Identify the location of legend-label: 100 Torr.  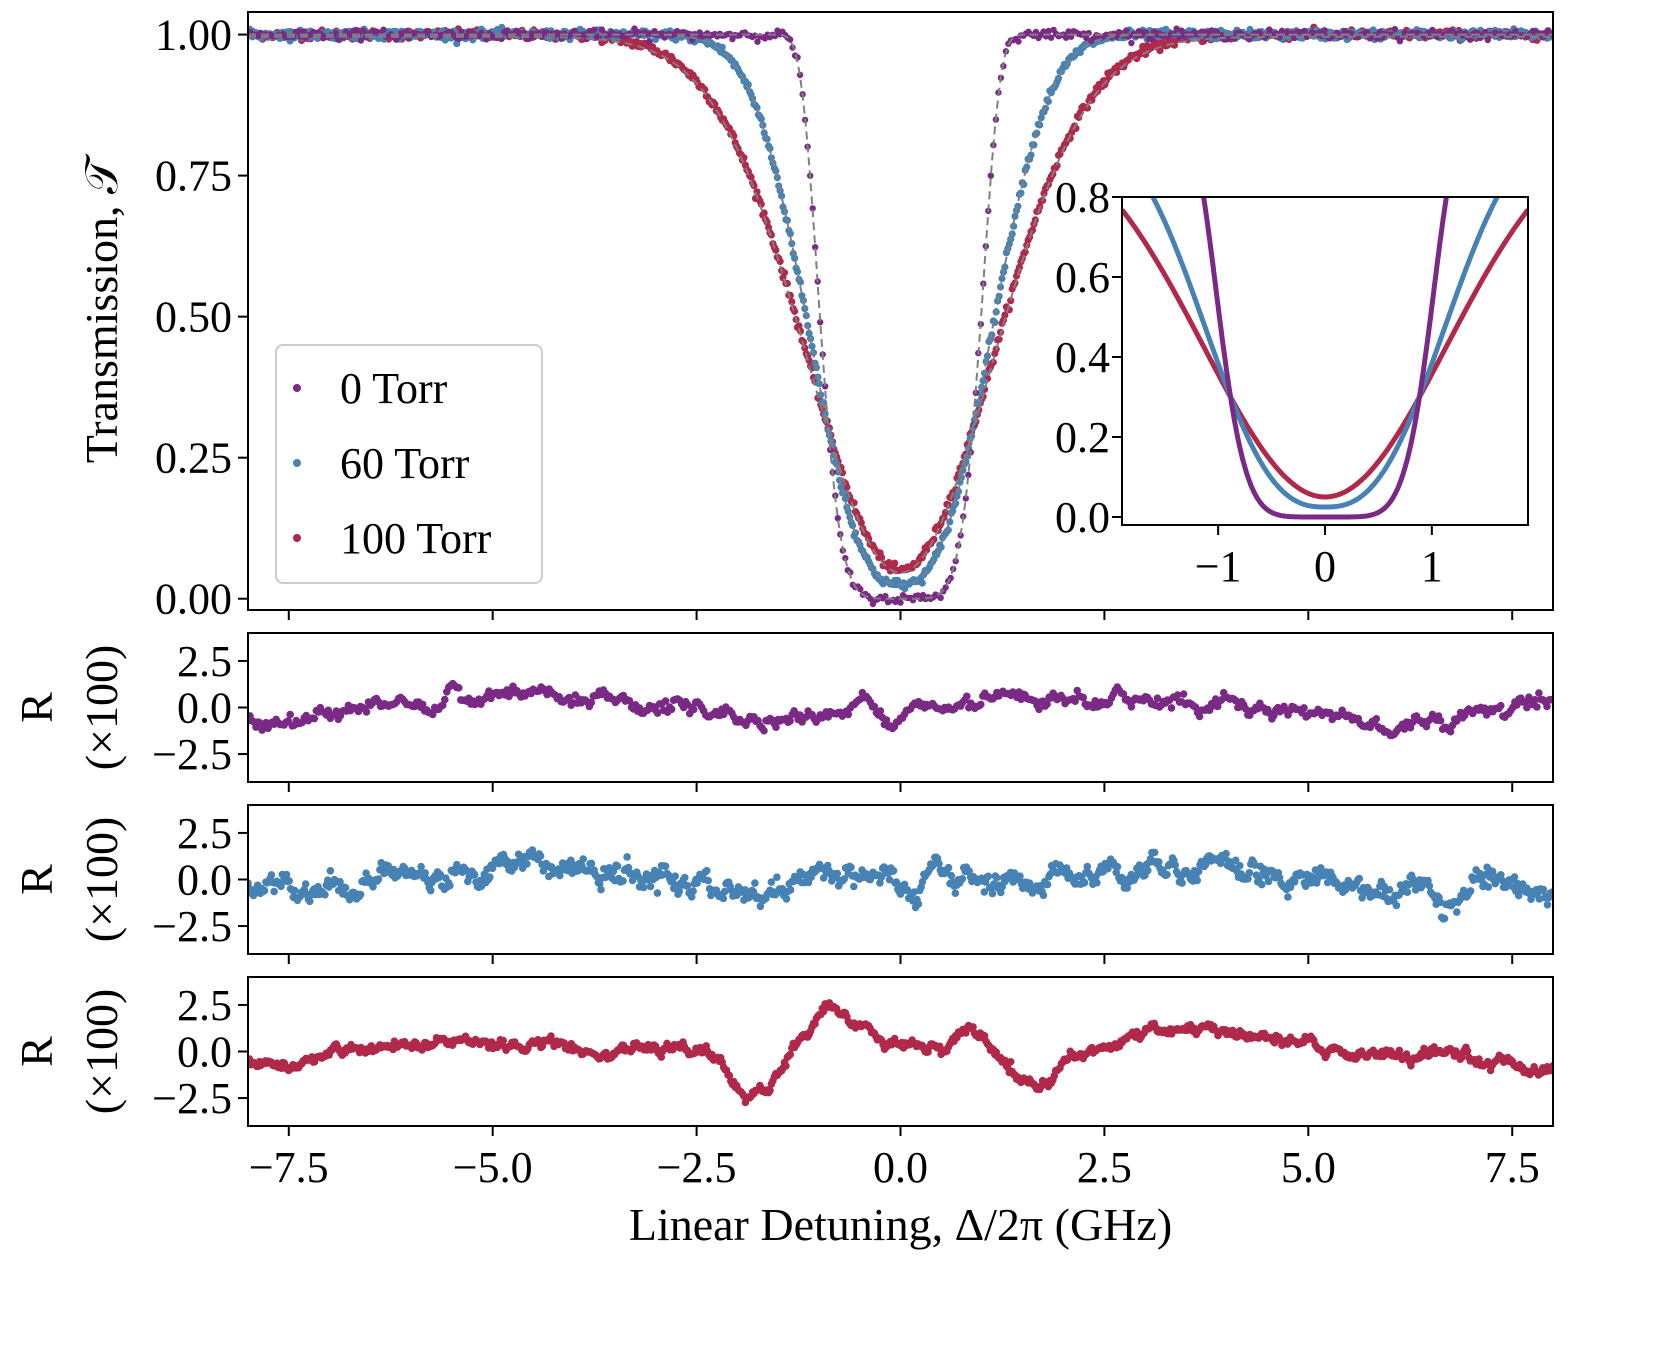
(416, 538).